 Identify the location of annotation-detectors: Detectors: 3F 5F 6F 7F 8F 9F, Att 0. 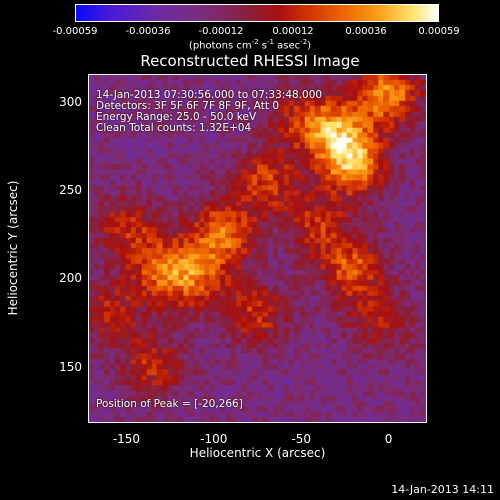
(188, 106).